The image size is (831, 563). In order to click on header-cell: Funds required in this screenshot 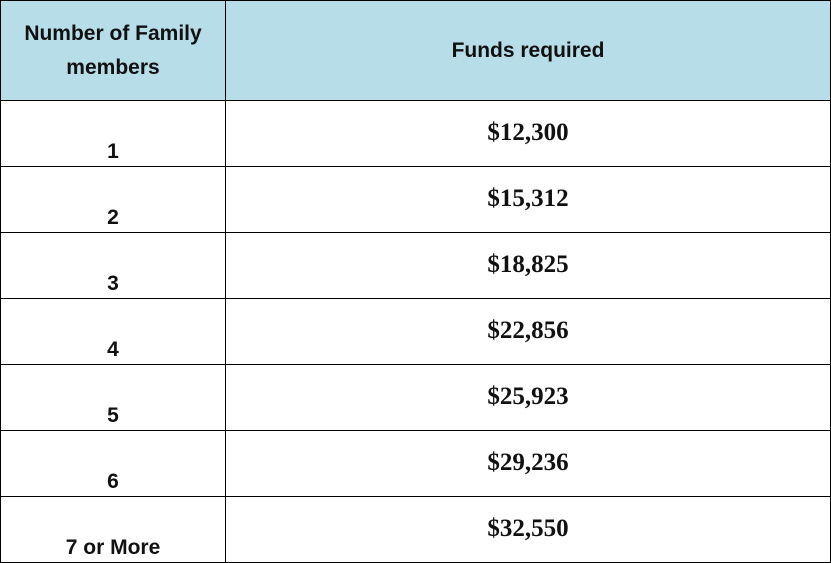, I will do `click(528, 50)`.